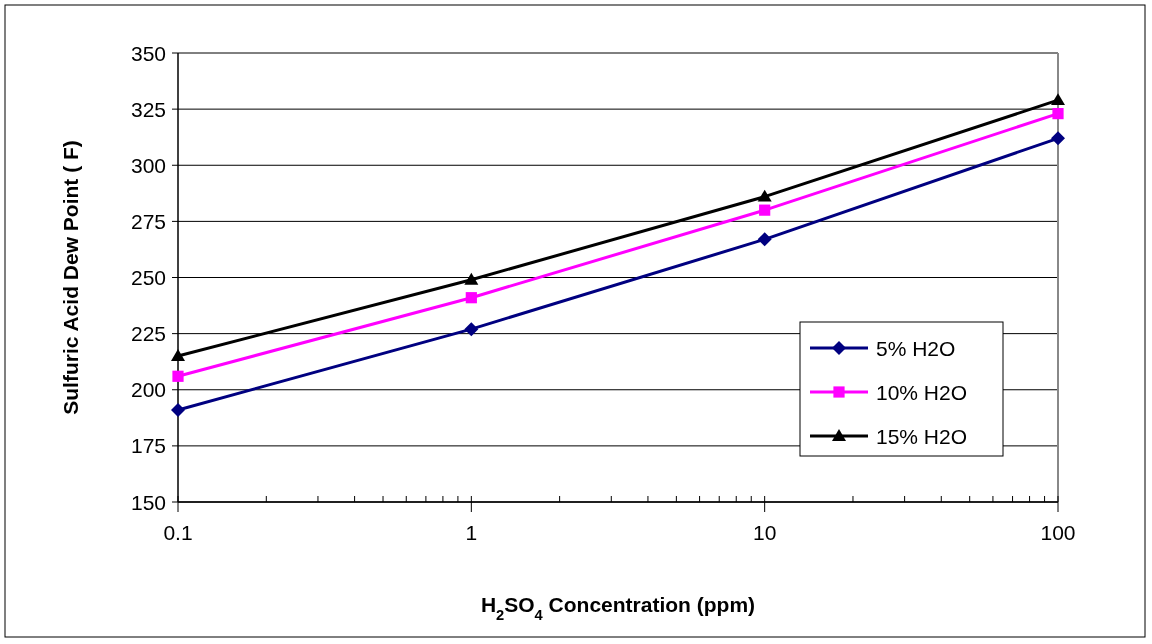  What do you see at coordinates (148, 390) in the screenshot?
I see `y-tick-label: 200` at bounding box center [148, 390].